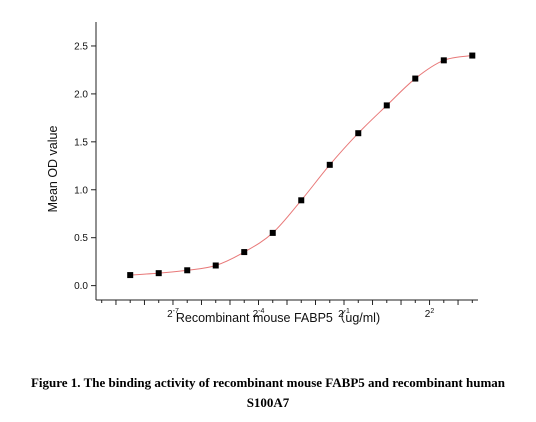 The width and height of the screenshot is (536, 422). What do you see at coordinates (278, 318) in the screenshot?
I see `x-axis-title: Recombinant mouse FABP5（ug/ml)` at bounding box center [278, 318].